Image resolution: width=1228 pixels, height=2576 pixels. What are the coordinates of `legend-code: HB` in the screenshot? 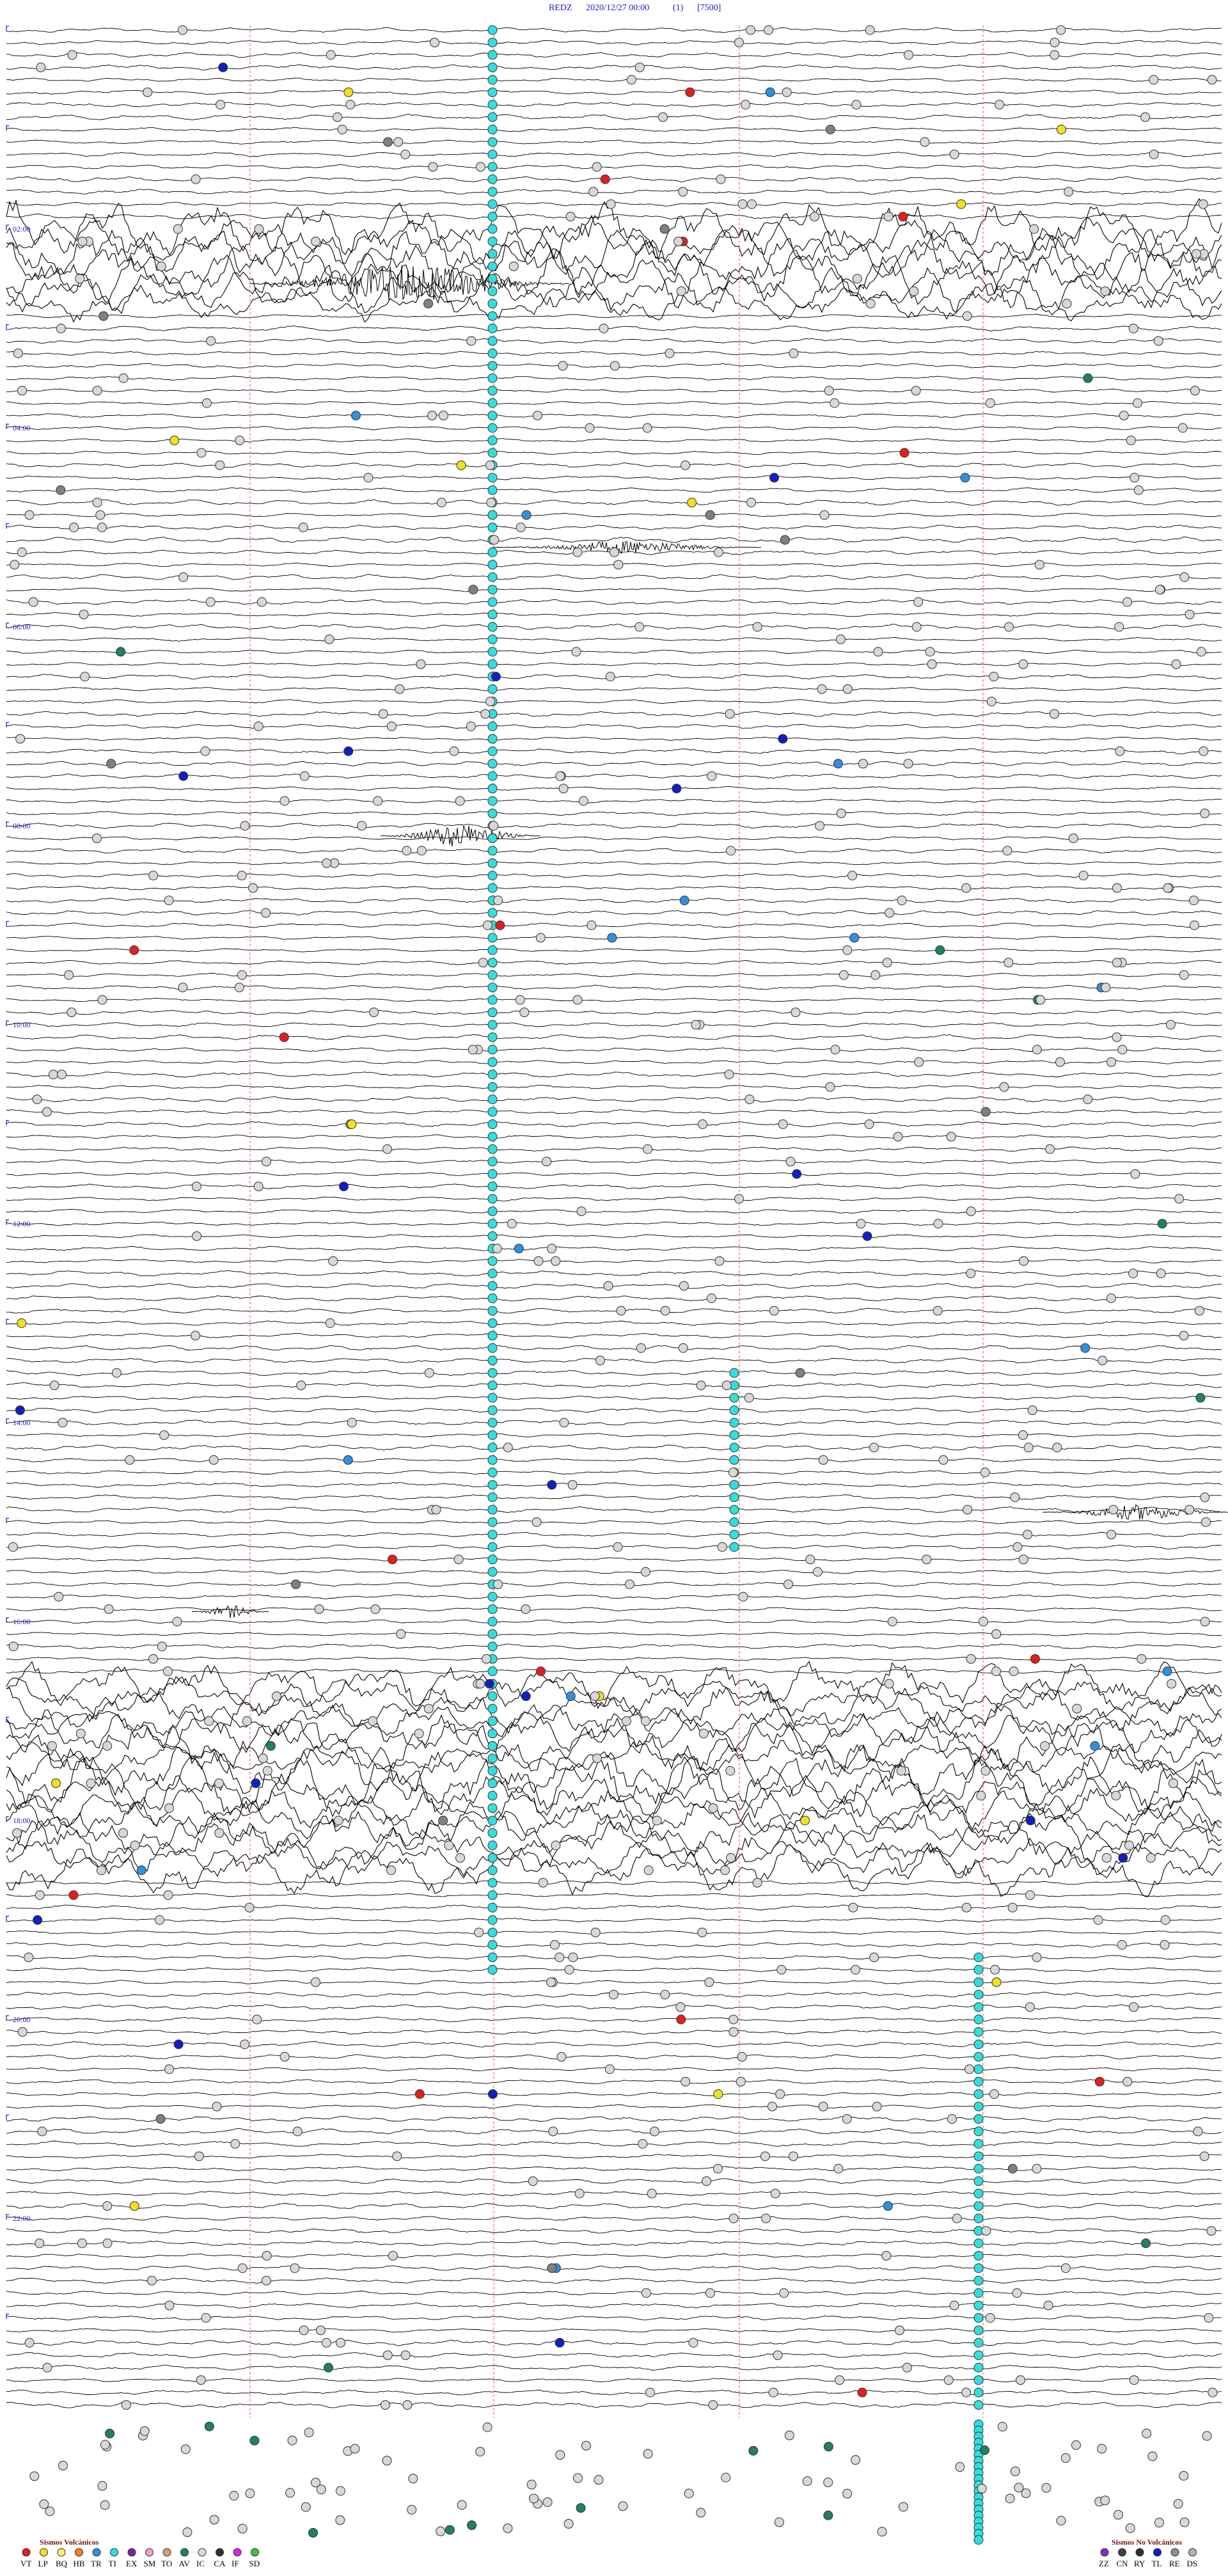 It's located at (79, 2563).